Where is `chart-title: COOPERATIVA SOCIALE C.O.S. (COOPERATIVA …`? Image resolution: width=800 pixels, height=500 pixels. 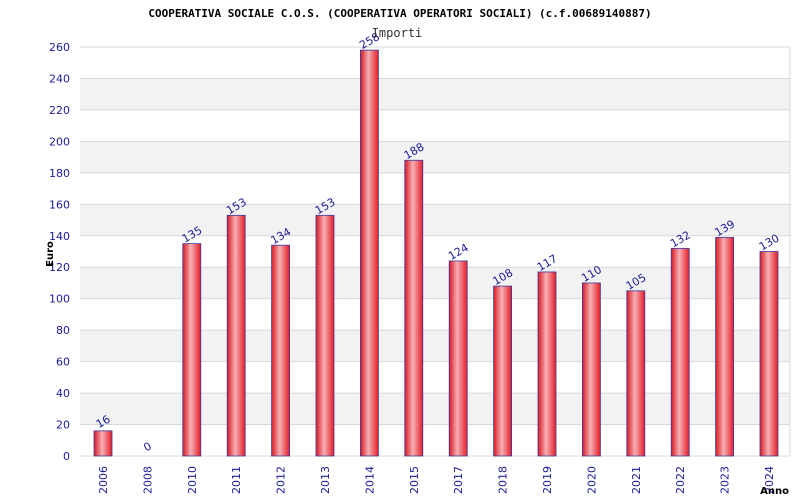
chart-title: COOPERATIVA SOCIALE C.O.S. (COOPERATIVA … is located at coordinates (399, 13).